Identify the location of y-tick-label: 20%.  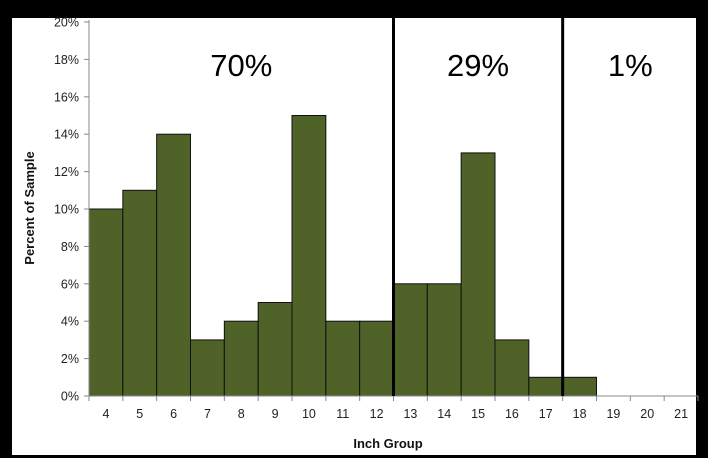
(66, 23).